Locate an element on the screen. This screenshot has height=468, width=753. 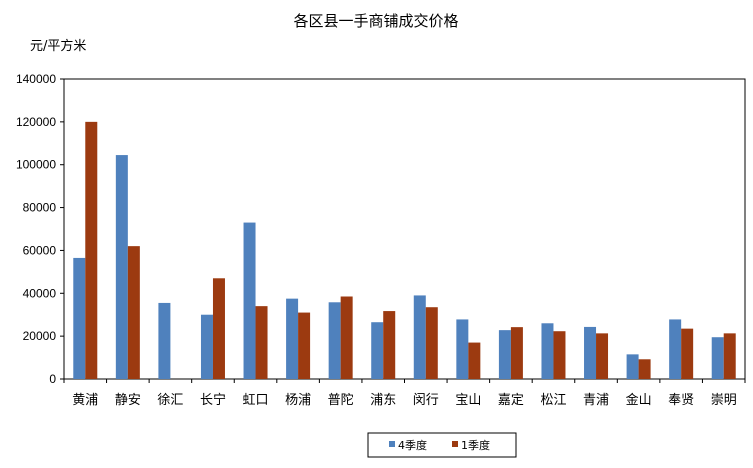
x-category-label: 松江 is located at coordinates (553, 400).